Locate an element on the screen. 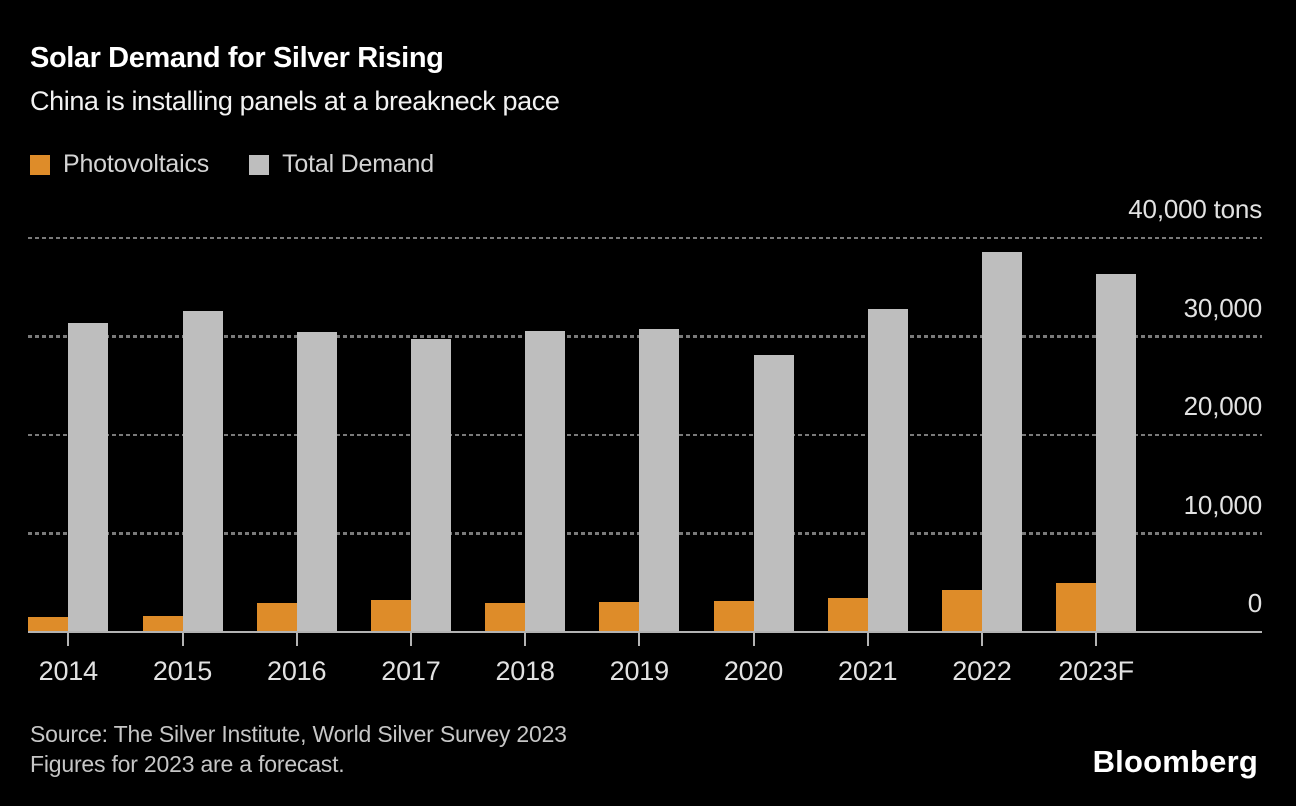 This screenshot has height=806, width=1296. legend-item-total-demand: Total Demand is located at coordinates (341, 164).